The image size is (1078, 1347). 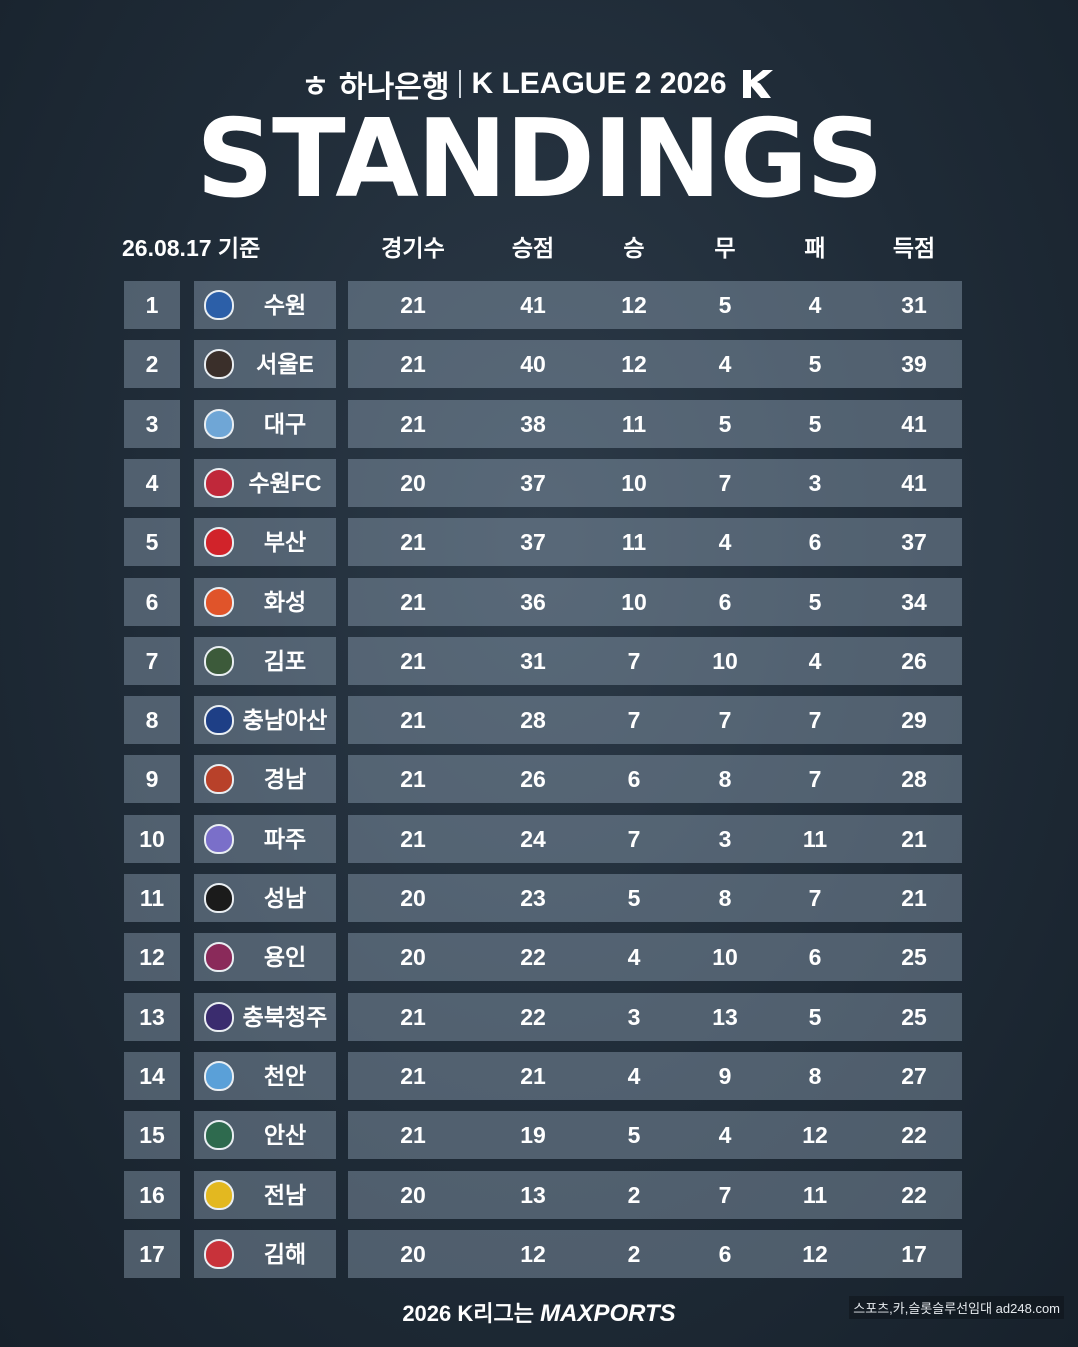 What do you see at coordinates (219, 720) in the screenshot?
I see `asan-crest-icon` at bounding box center [219, 720].